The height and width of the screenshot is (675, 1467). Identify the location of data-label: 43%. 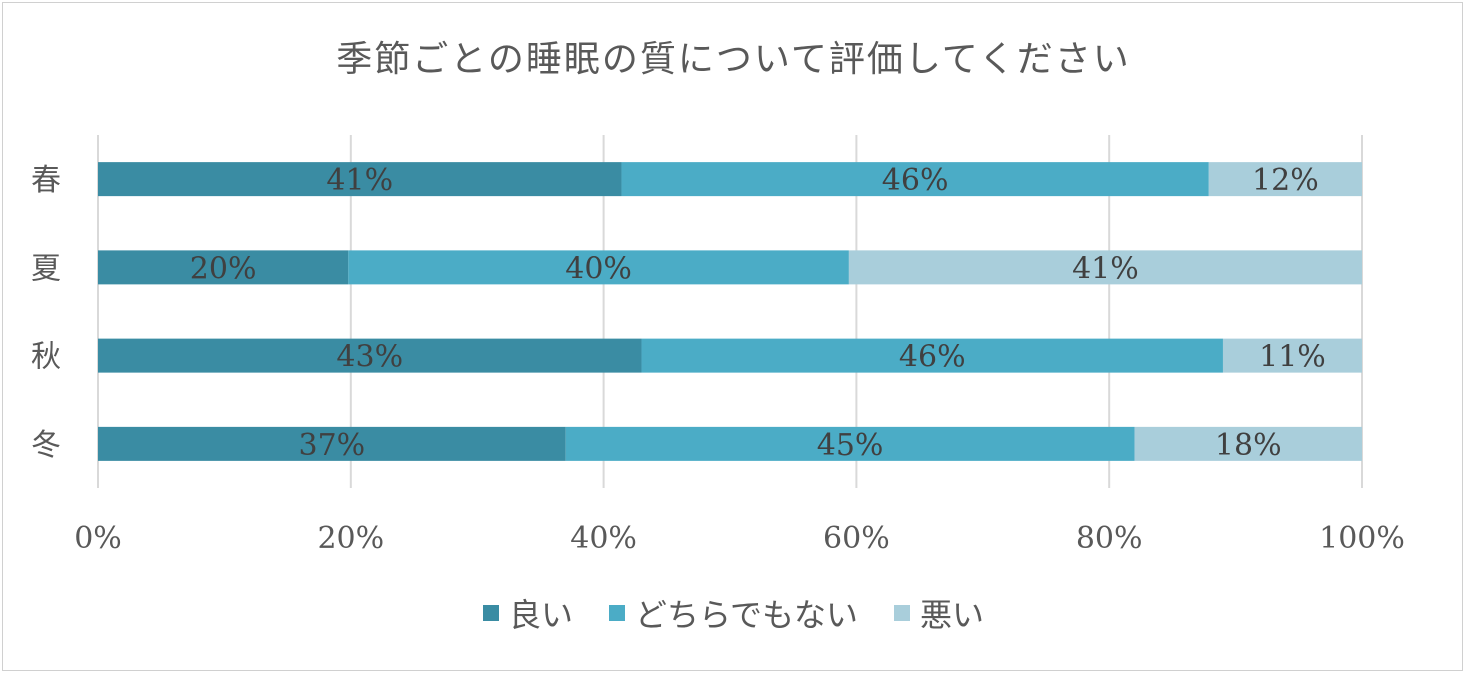
(369, 357).